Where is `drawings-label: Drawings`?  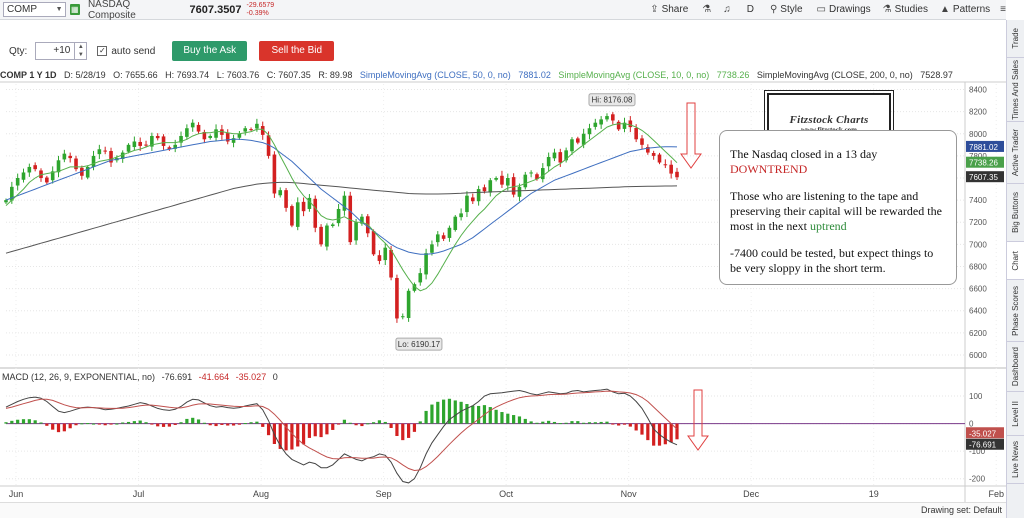 drawings-label: Drawings is located at coordinates (849, 9).